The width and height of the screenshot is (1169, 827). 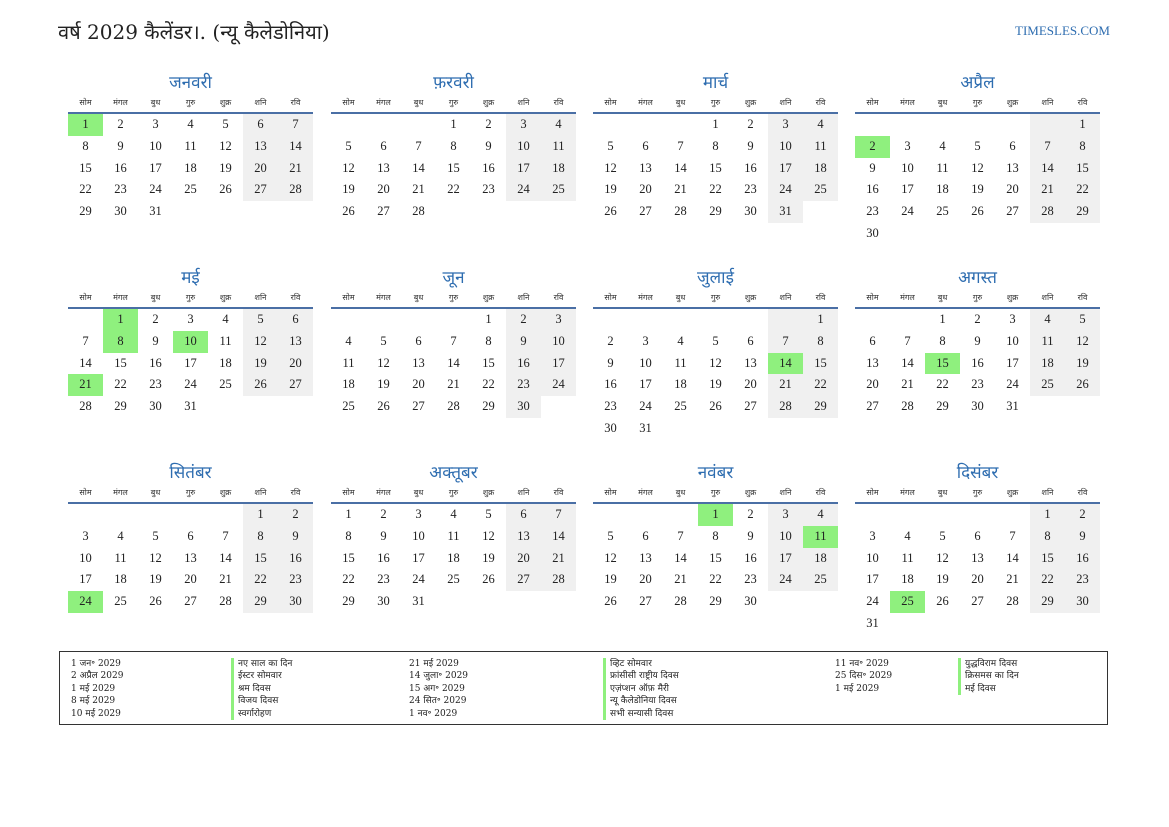 I want to click on weekday-label: रवि, so click(x=820, y=492).